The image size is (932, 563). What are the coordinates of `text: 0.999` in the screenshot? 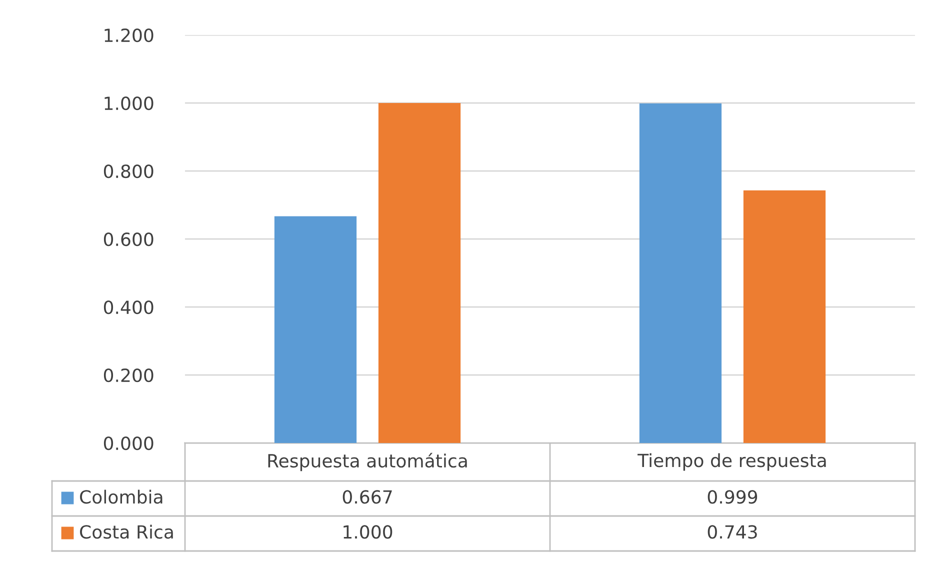 It's located at (733, 497).